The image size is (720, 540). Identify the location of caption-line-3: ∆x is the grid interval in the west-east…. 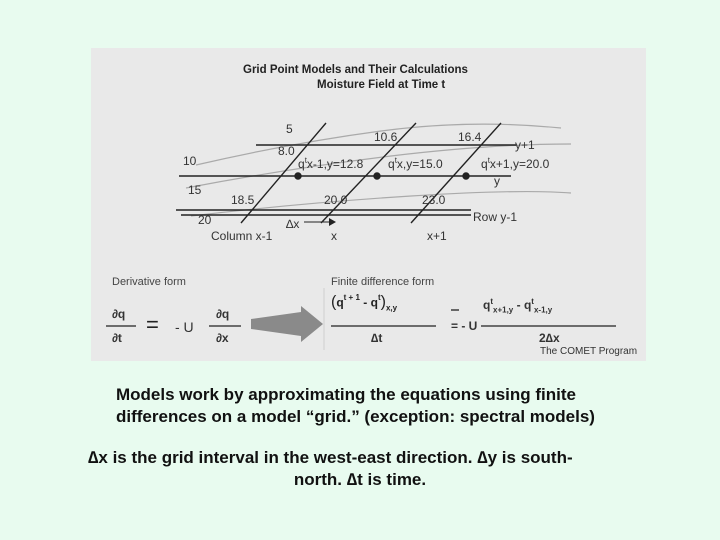
(330, 457).